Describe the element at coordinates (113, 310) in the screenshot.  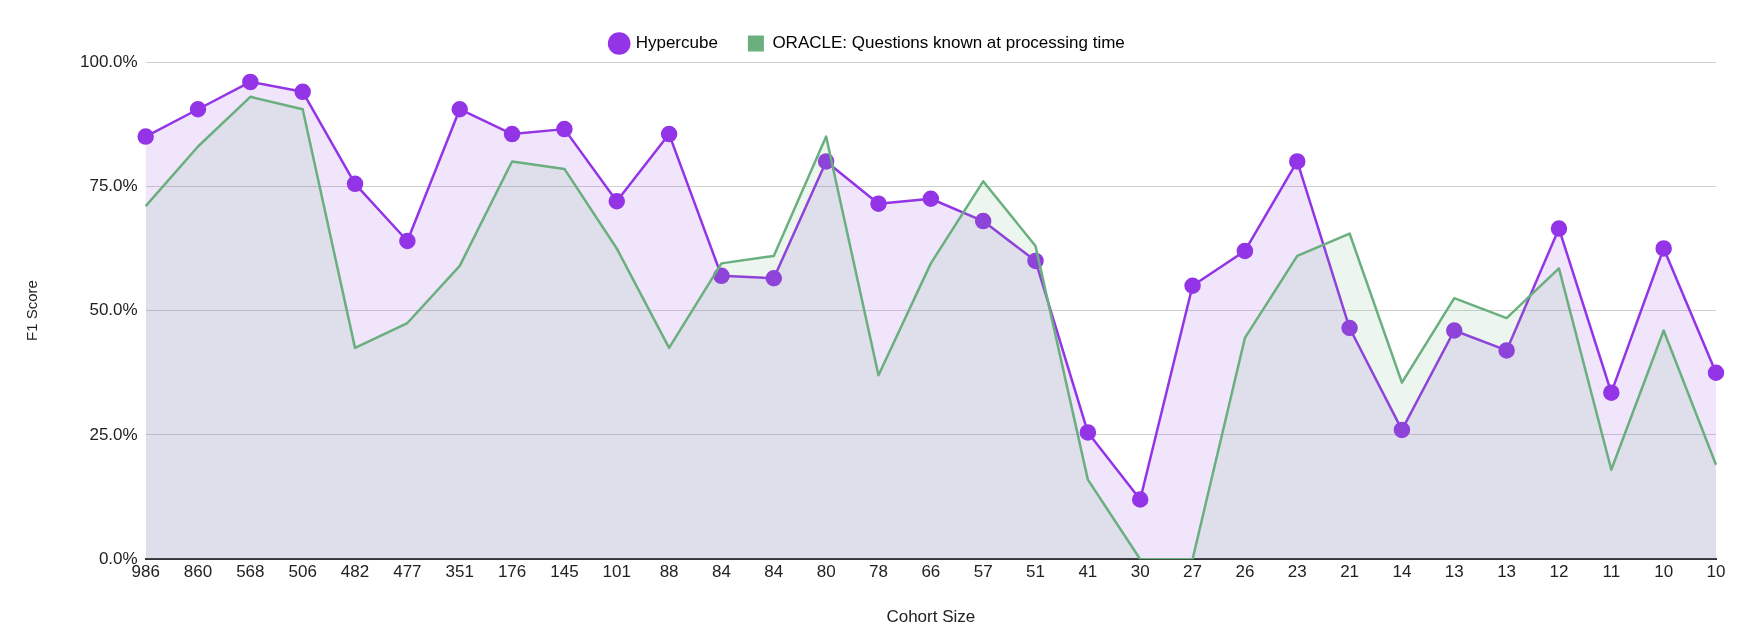
I see `y-tick-label: 50.0%` at that location.